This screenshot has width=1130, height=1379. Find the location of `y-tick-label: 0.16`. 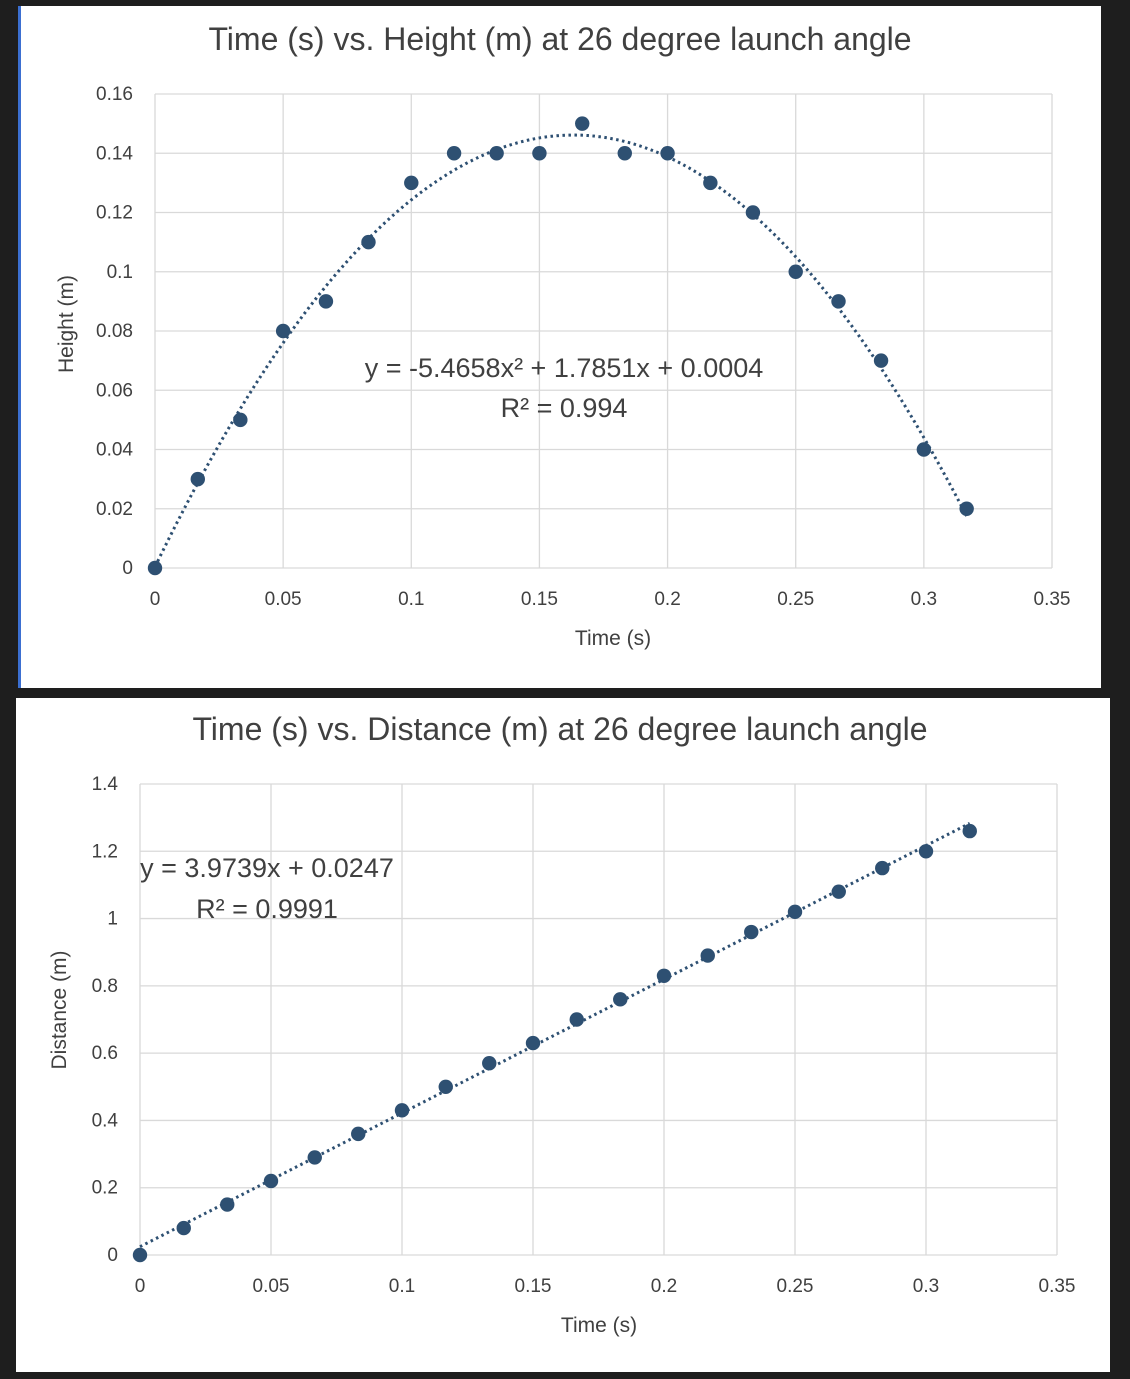

y-tick-label: 0.16 is located at coordinates (114, 94).